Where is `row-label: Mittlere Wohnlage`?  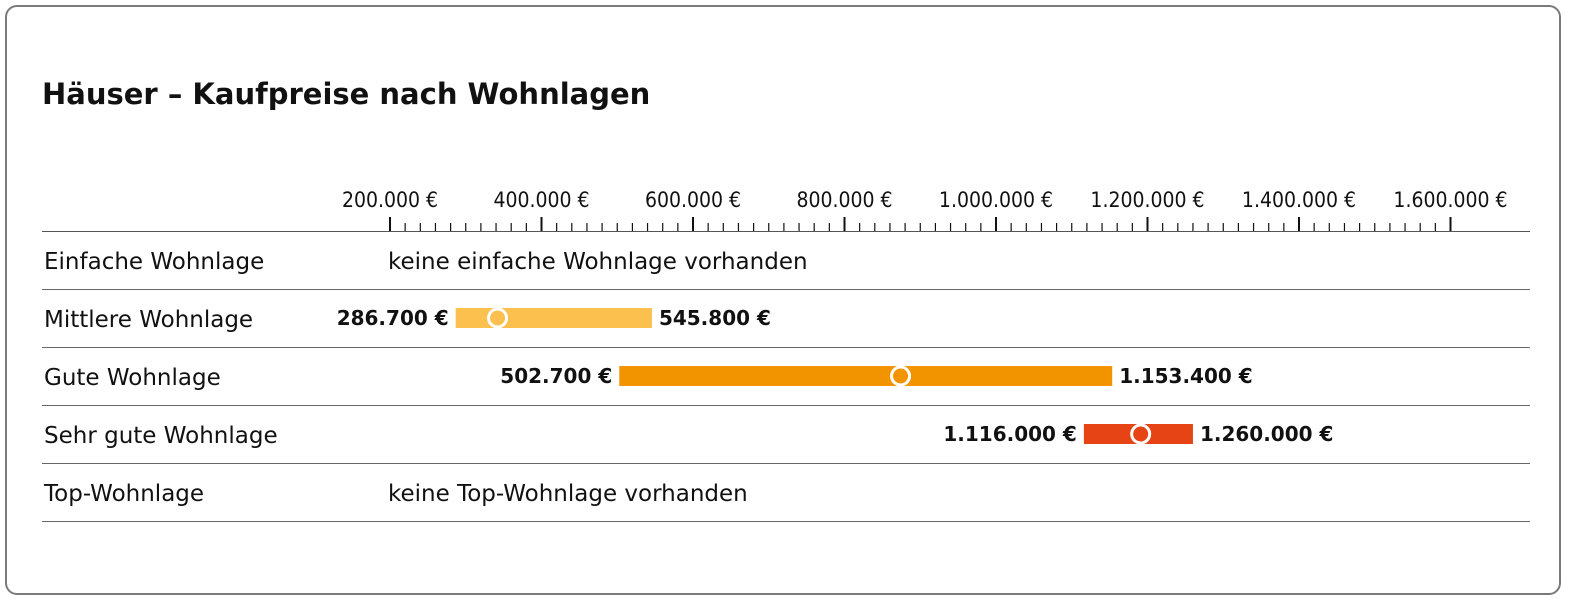 row-label: Mittlere Wohnlage is located at coordinates (148, 320).